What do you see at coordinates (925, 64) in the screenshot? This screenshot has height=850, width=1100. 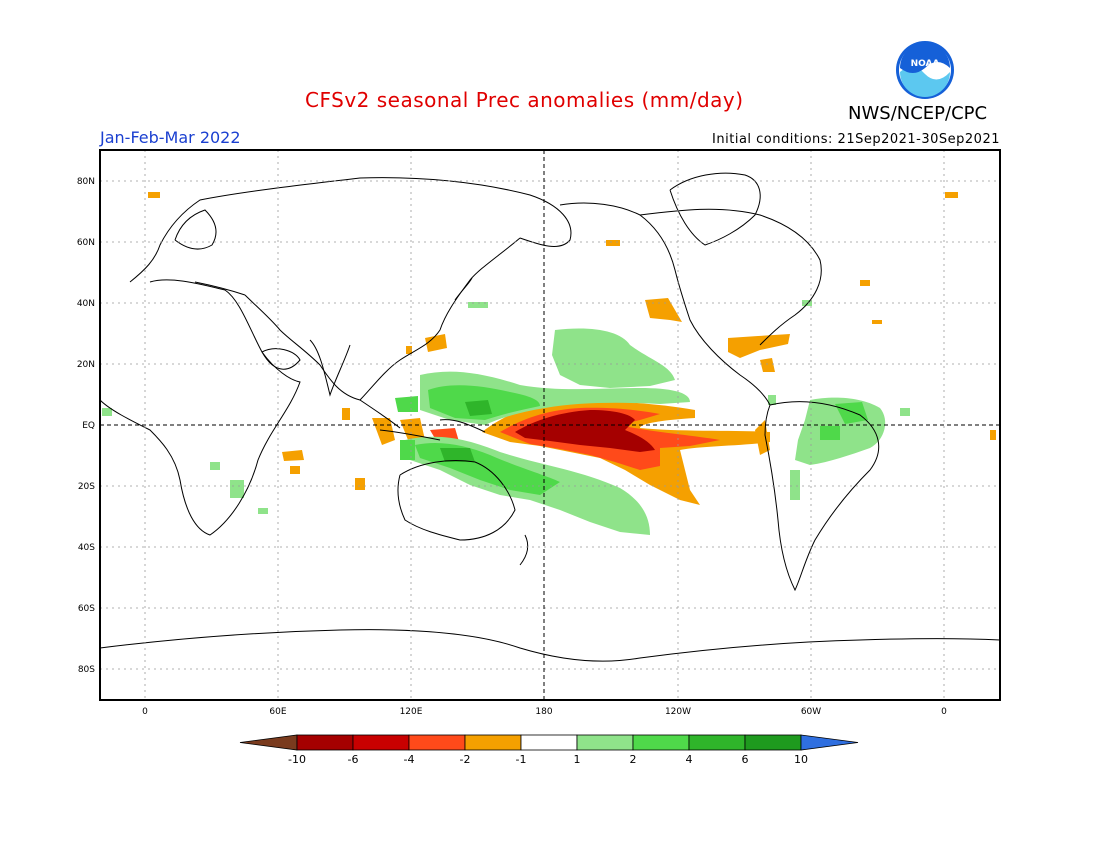 I see `svg-text: NOAA` at bounding box center [925, 64].